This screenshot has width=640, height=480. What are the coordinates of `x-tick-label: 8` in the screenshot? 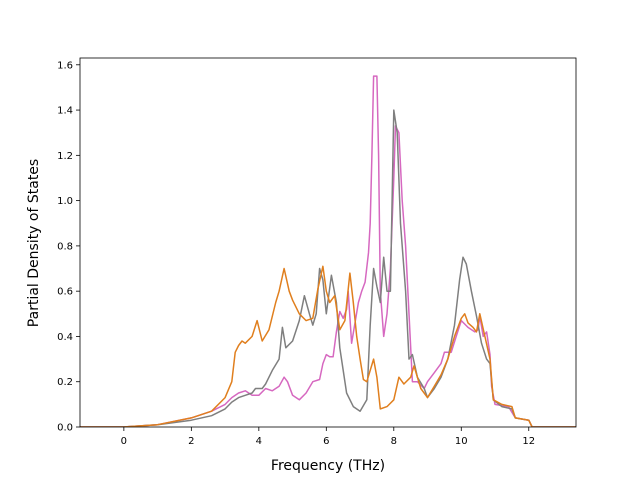 It's located at (394, 441).